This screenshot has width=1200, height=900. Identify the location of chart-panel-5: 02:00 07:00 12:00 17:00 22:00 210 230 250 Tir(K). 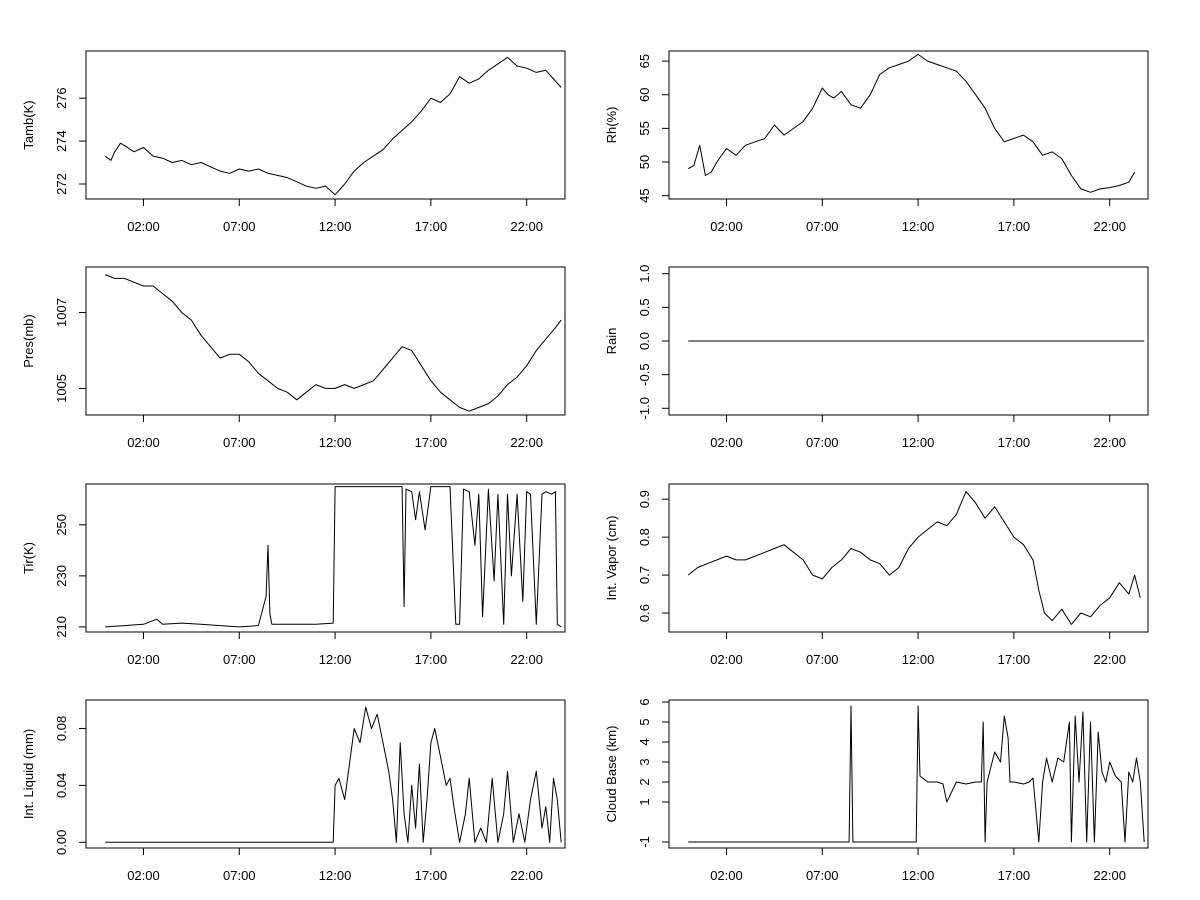
(293, 575).